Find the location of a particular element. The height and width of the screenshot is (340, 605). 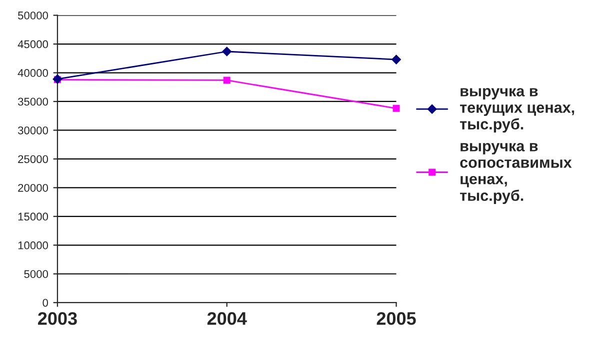

y-tick-label: 30000 is located at coordinates (33, 130).